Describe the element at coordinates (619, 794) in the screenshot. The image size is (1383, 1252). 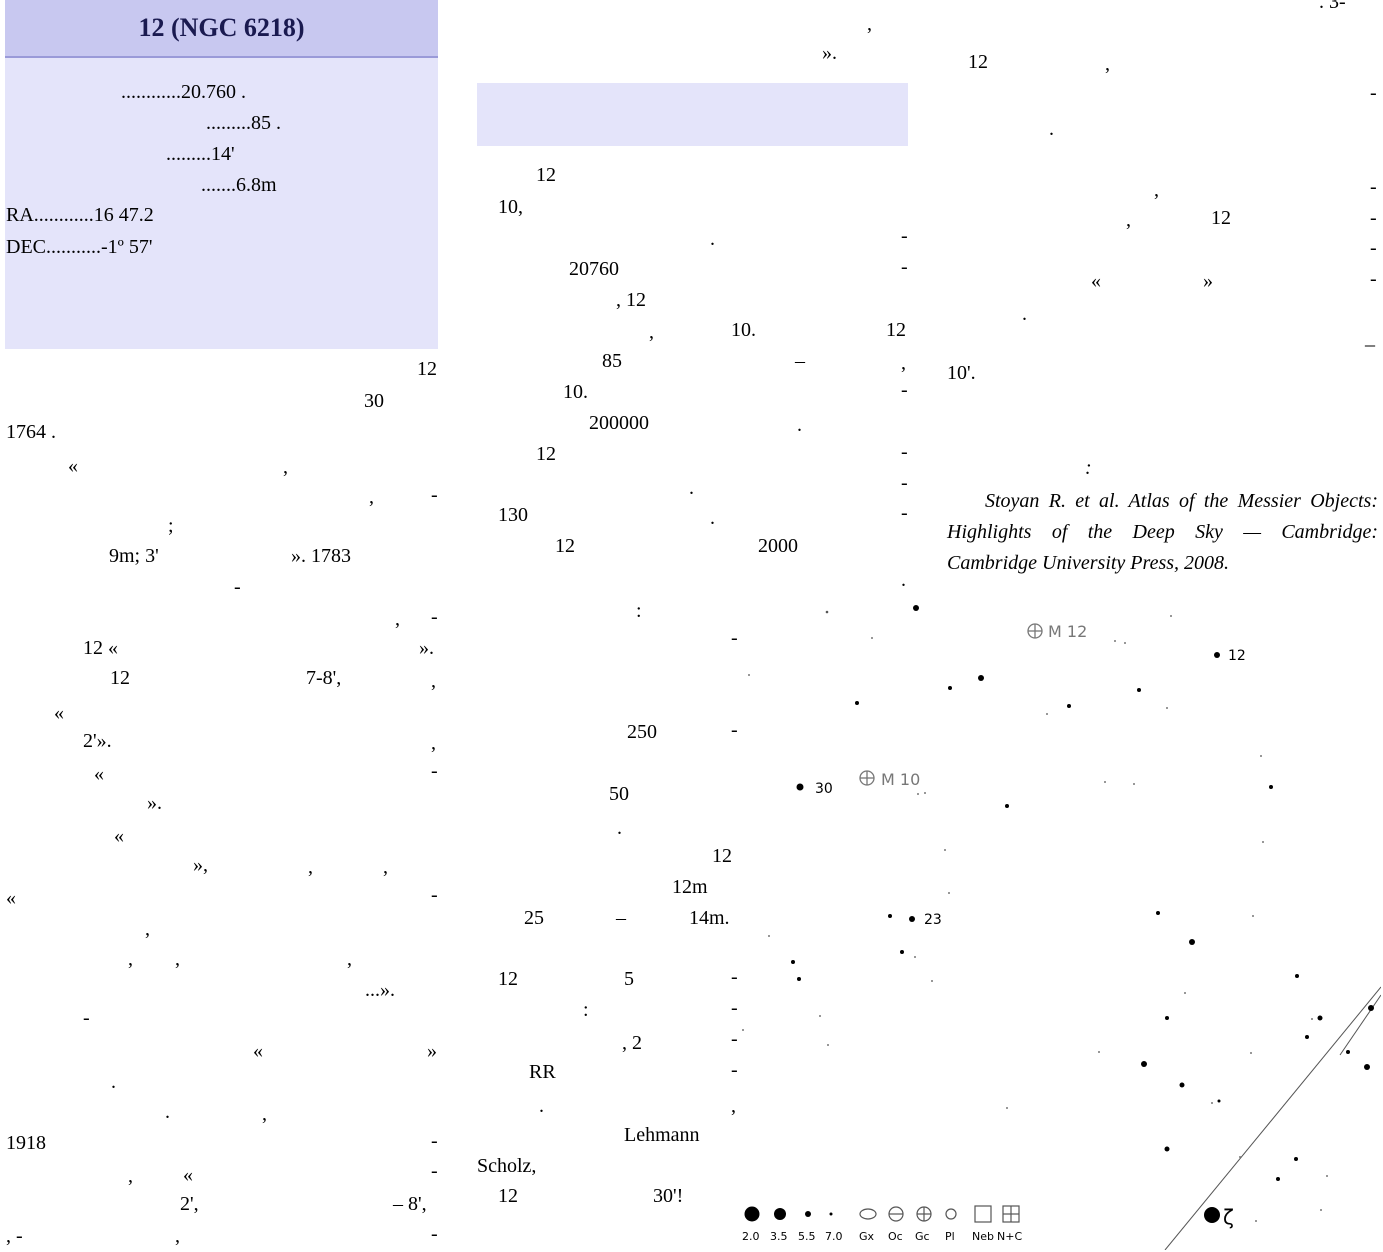
I see `col2-line: 50` at that location.